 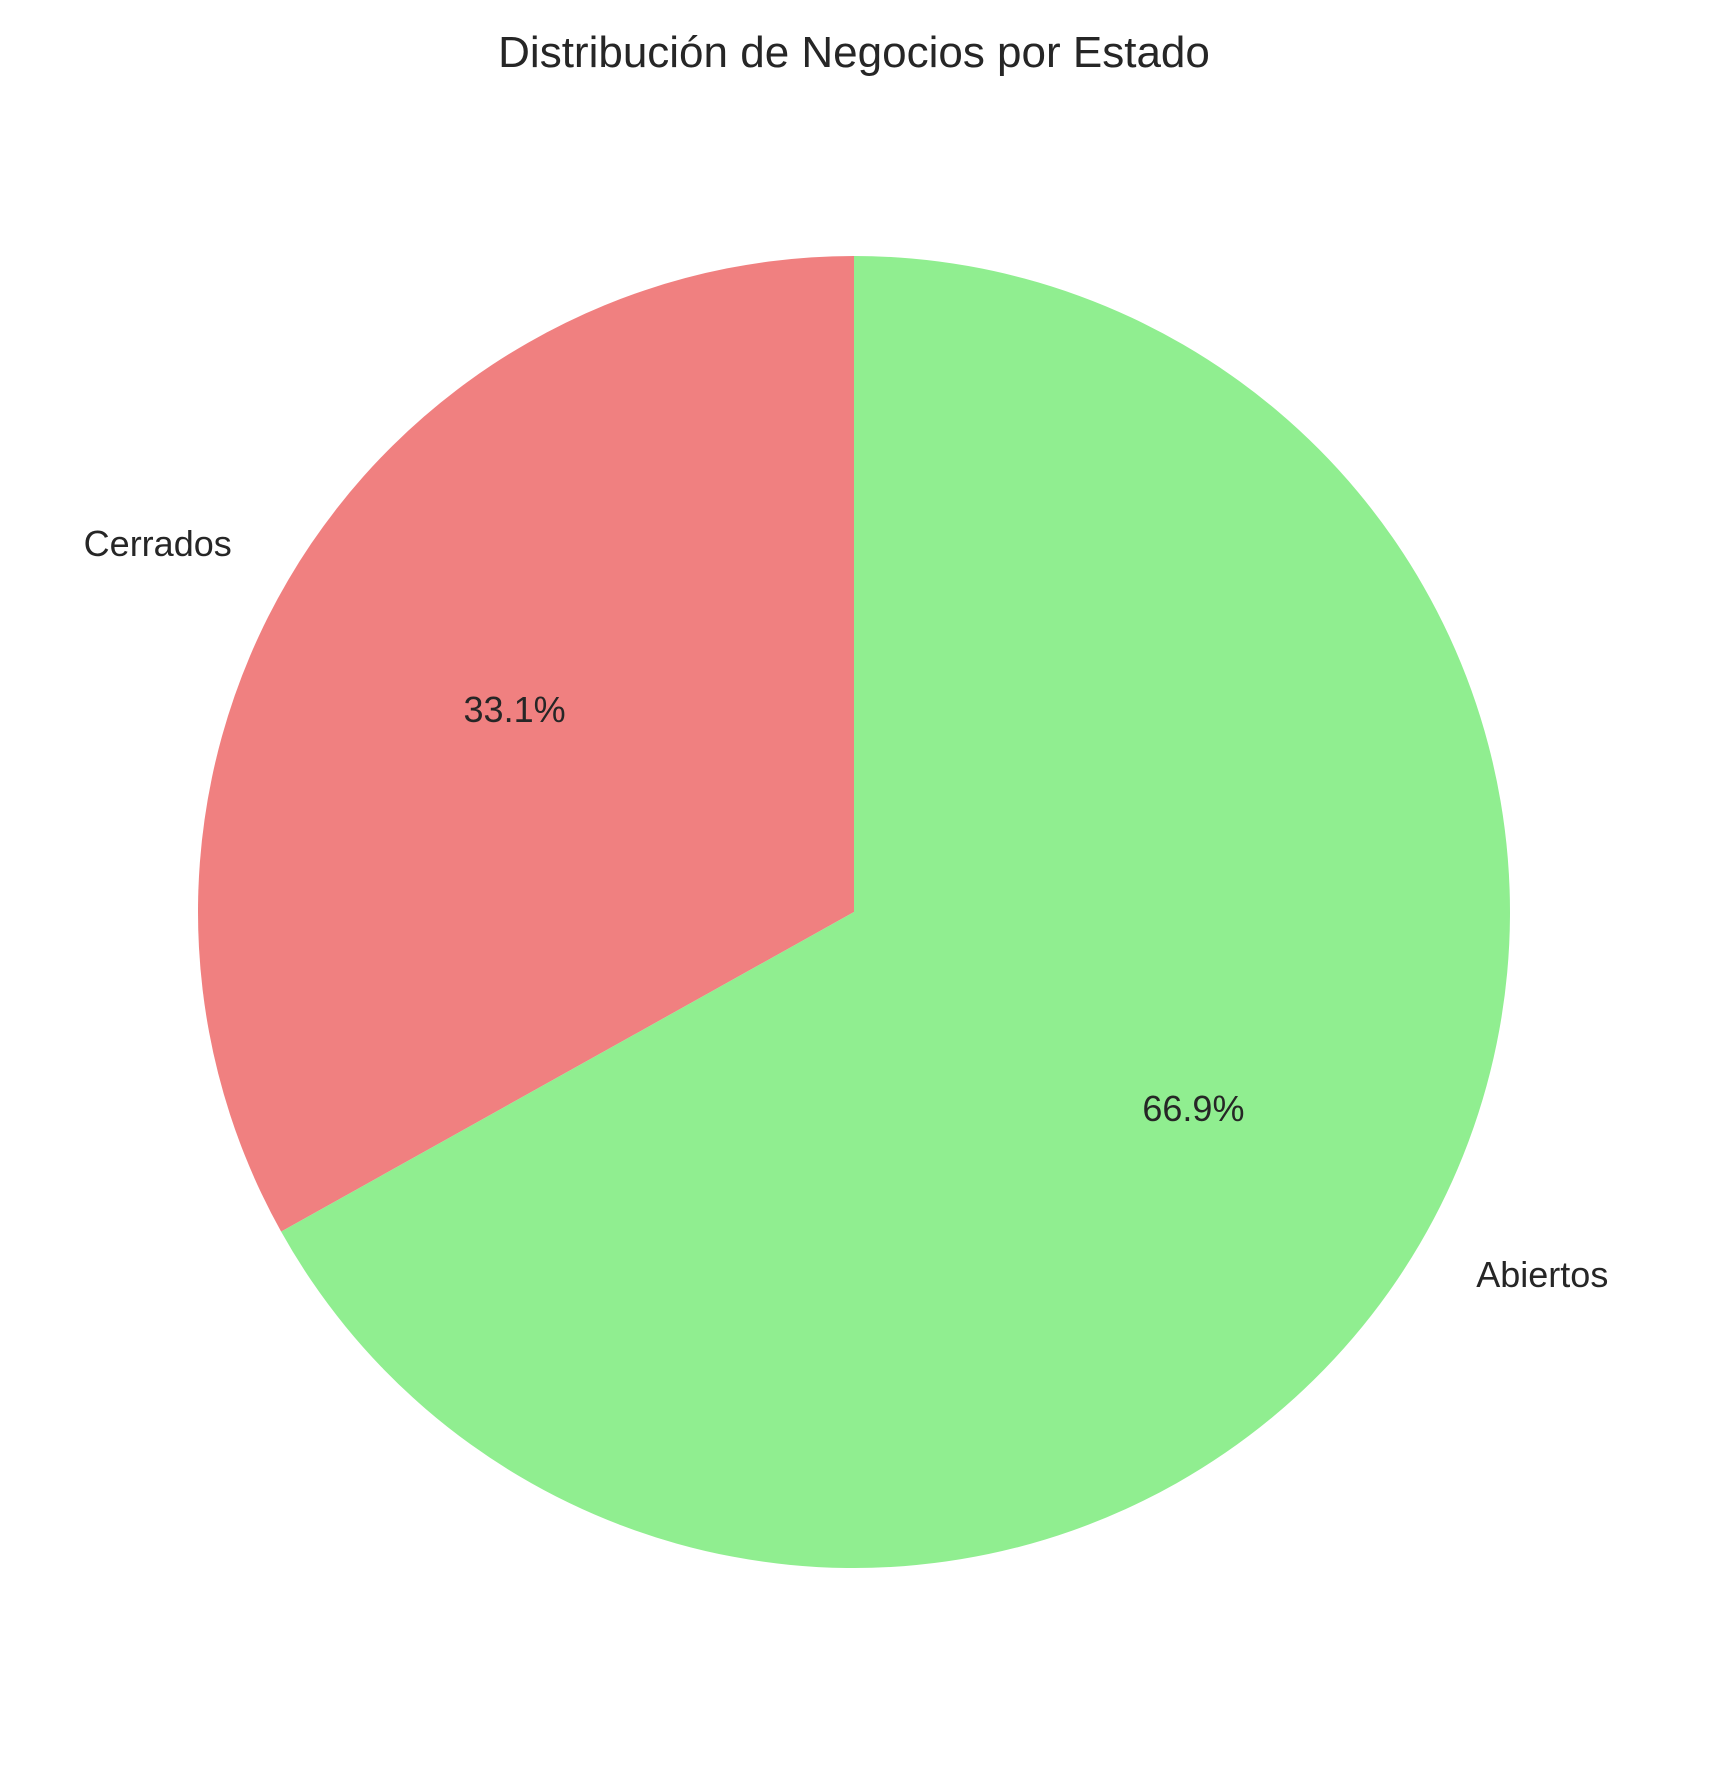 I want to click on pct-label-abiertos: 66.9%, so click(x=1193, y=1108).